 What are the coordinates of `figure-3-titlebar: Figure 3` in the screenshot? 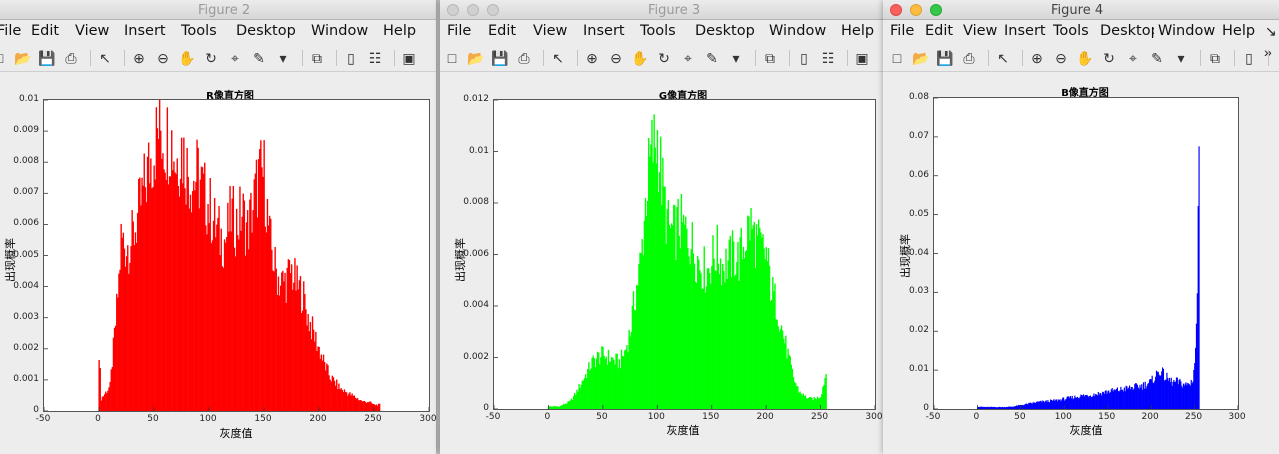 It's located at (661, 10).